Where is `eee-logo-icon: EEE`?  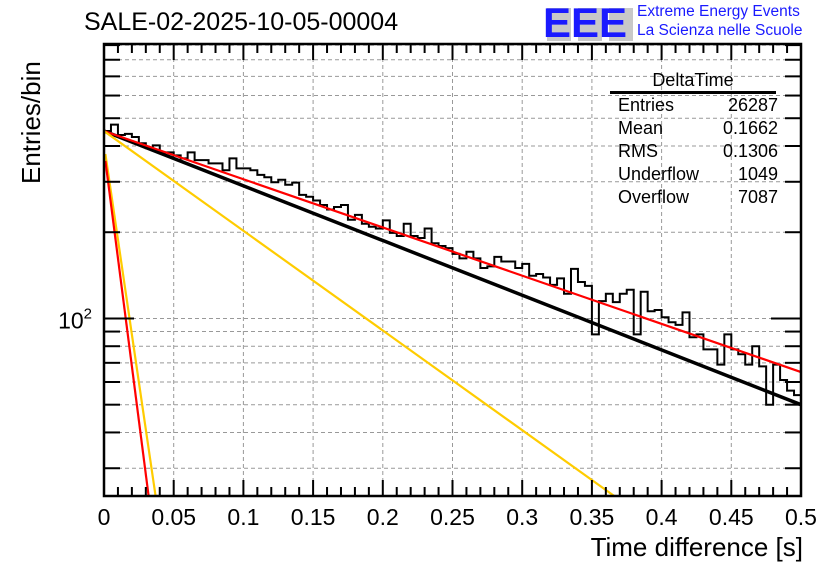 eee-logo-icon: EEE is located at coordinates (588, 22).